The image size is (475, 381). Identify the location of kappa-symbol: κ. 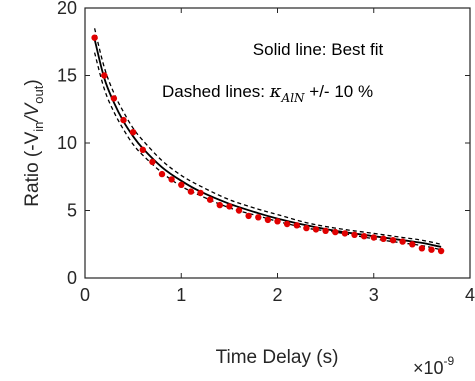
(275, 91).